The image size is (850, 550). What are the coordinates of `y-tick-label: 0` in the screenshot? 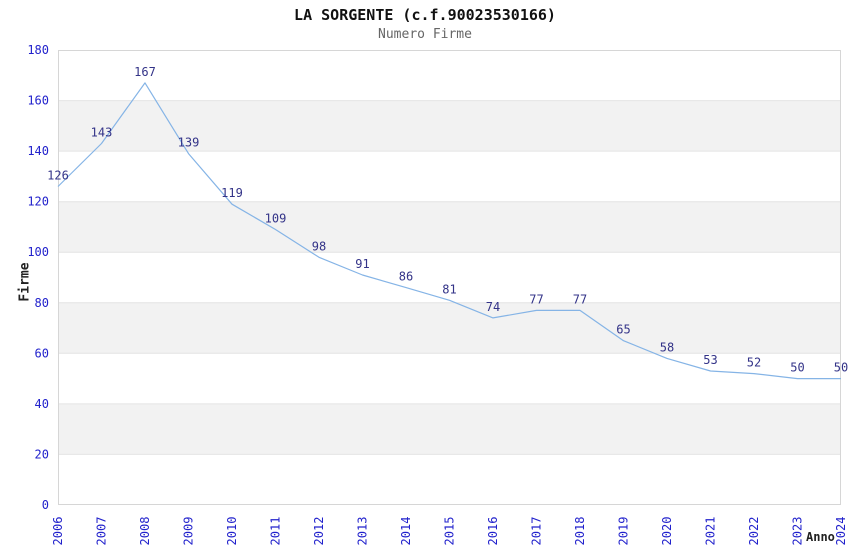 It's located at (45, 505).